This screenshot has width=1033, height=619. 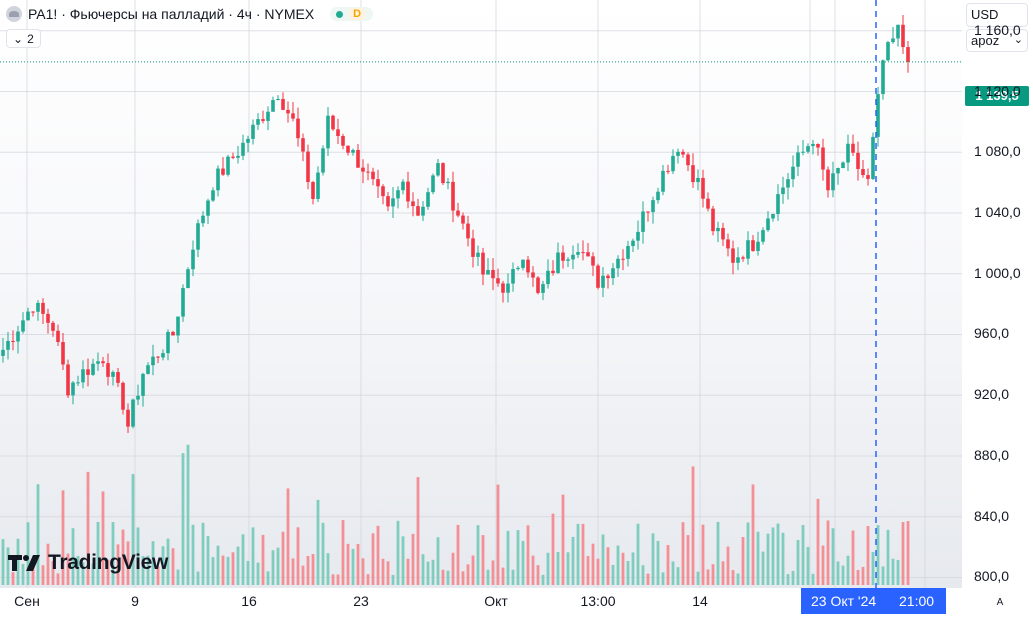 What do you see at coordinates (352, 14) in the screenshot?
I see `market-status: D` at bounding box center [352, 14].